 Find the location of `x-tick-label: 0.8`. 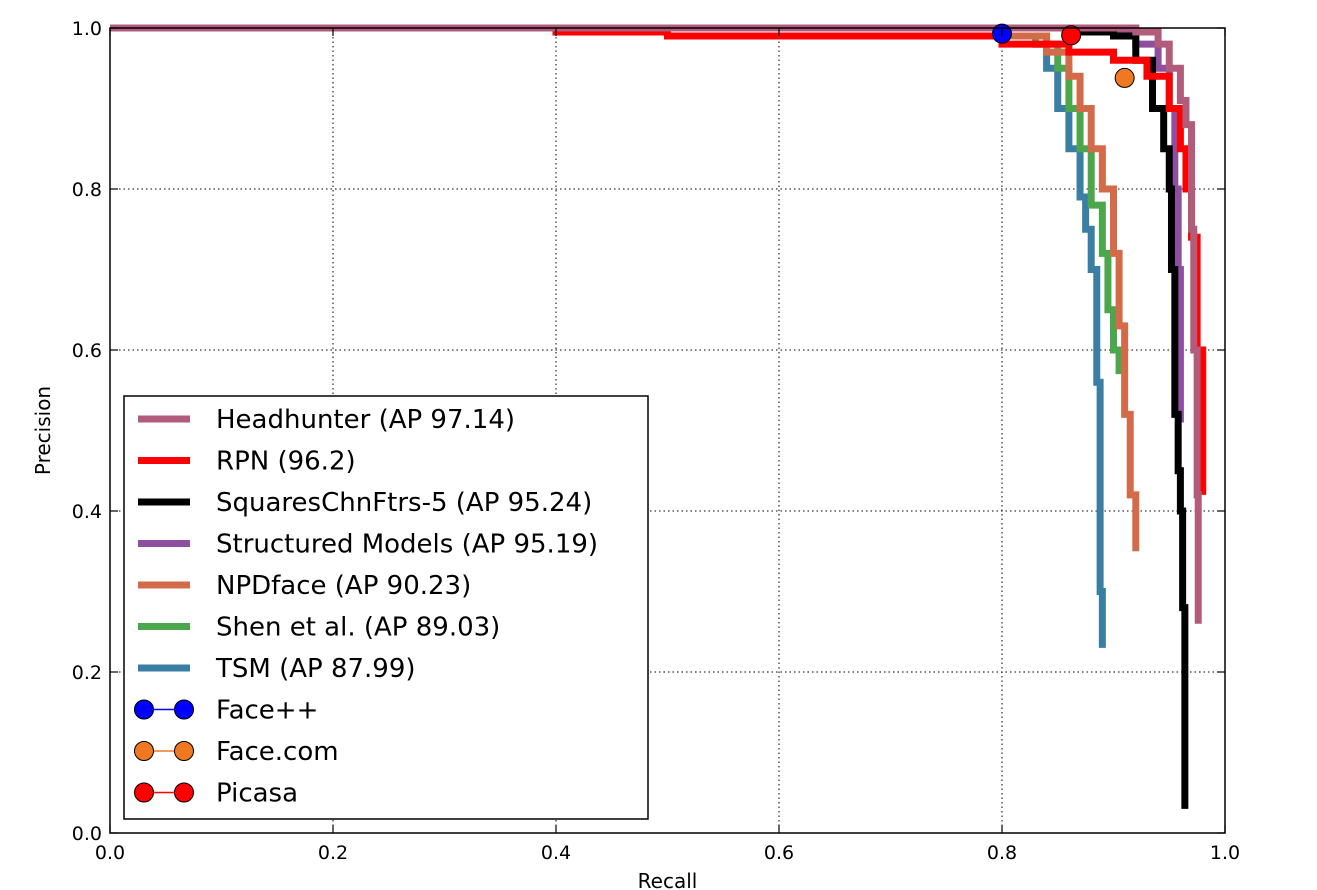

x-tick-label: 0.8 is located at coordinates (1002, 853).